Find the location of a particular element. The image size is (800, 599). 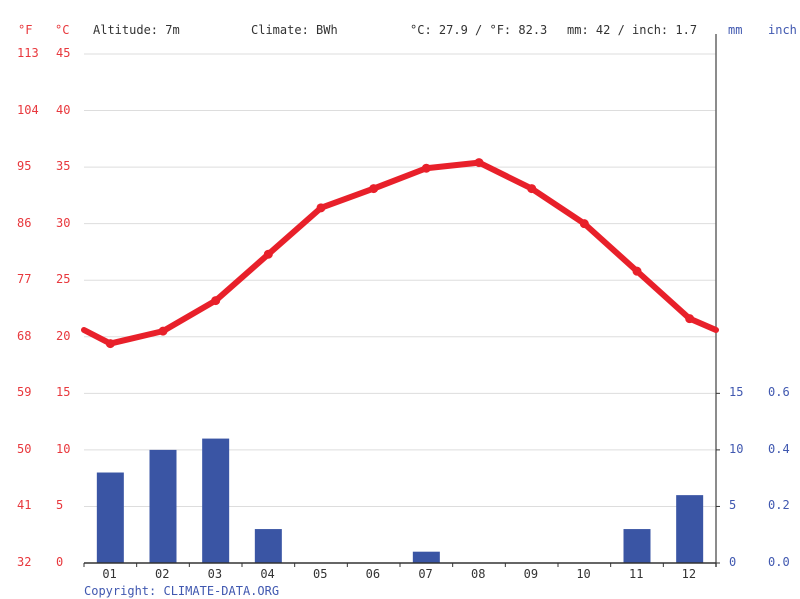

month-label: 11 is located at coordinates (636, 574).